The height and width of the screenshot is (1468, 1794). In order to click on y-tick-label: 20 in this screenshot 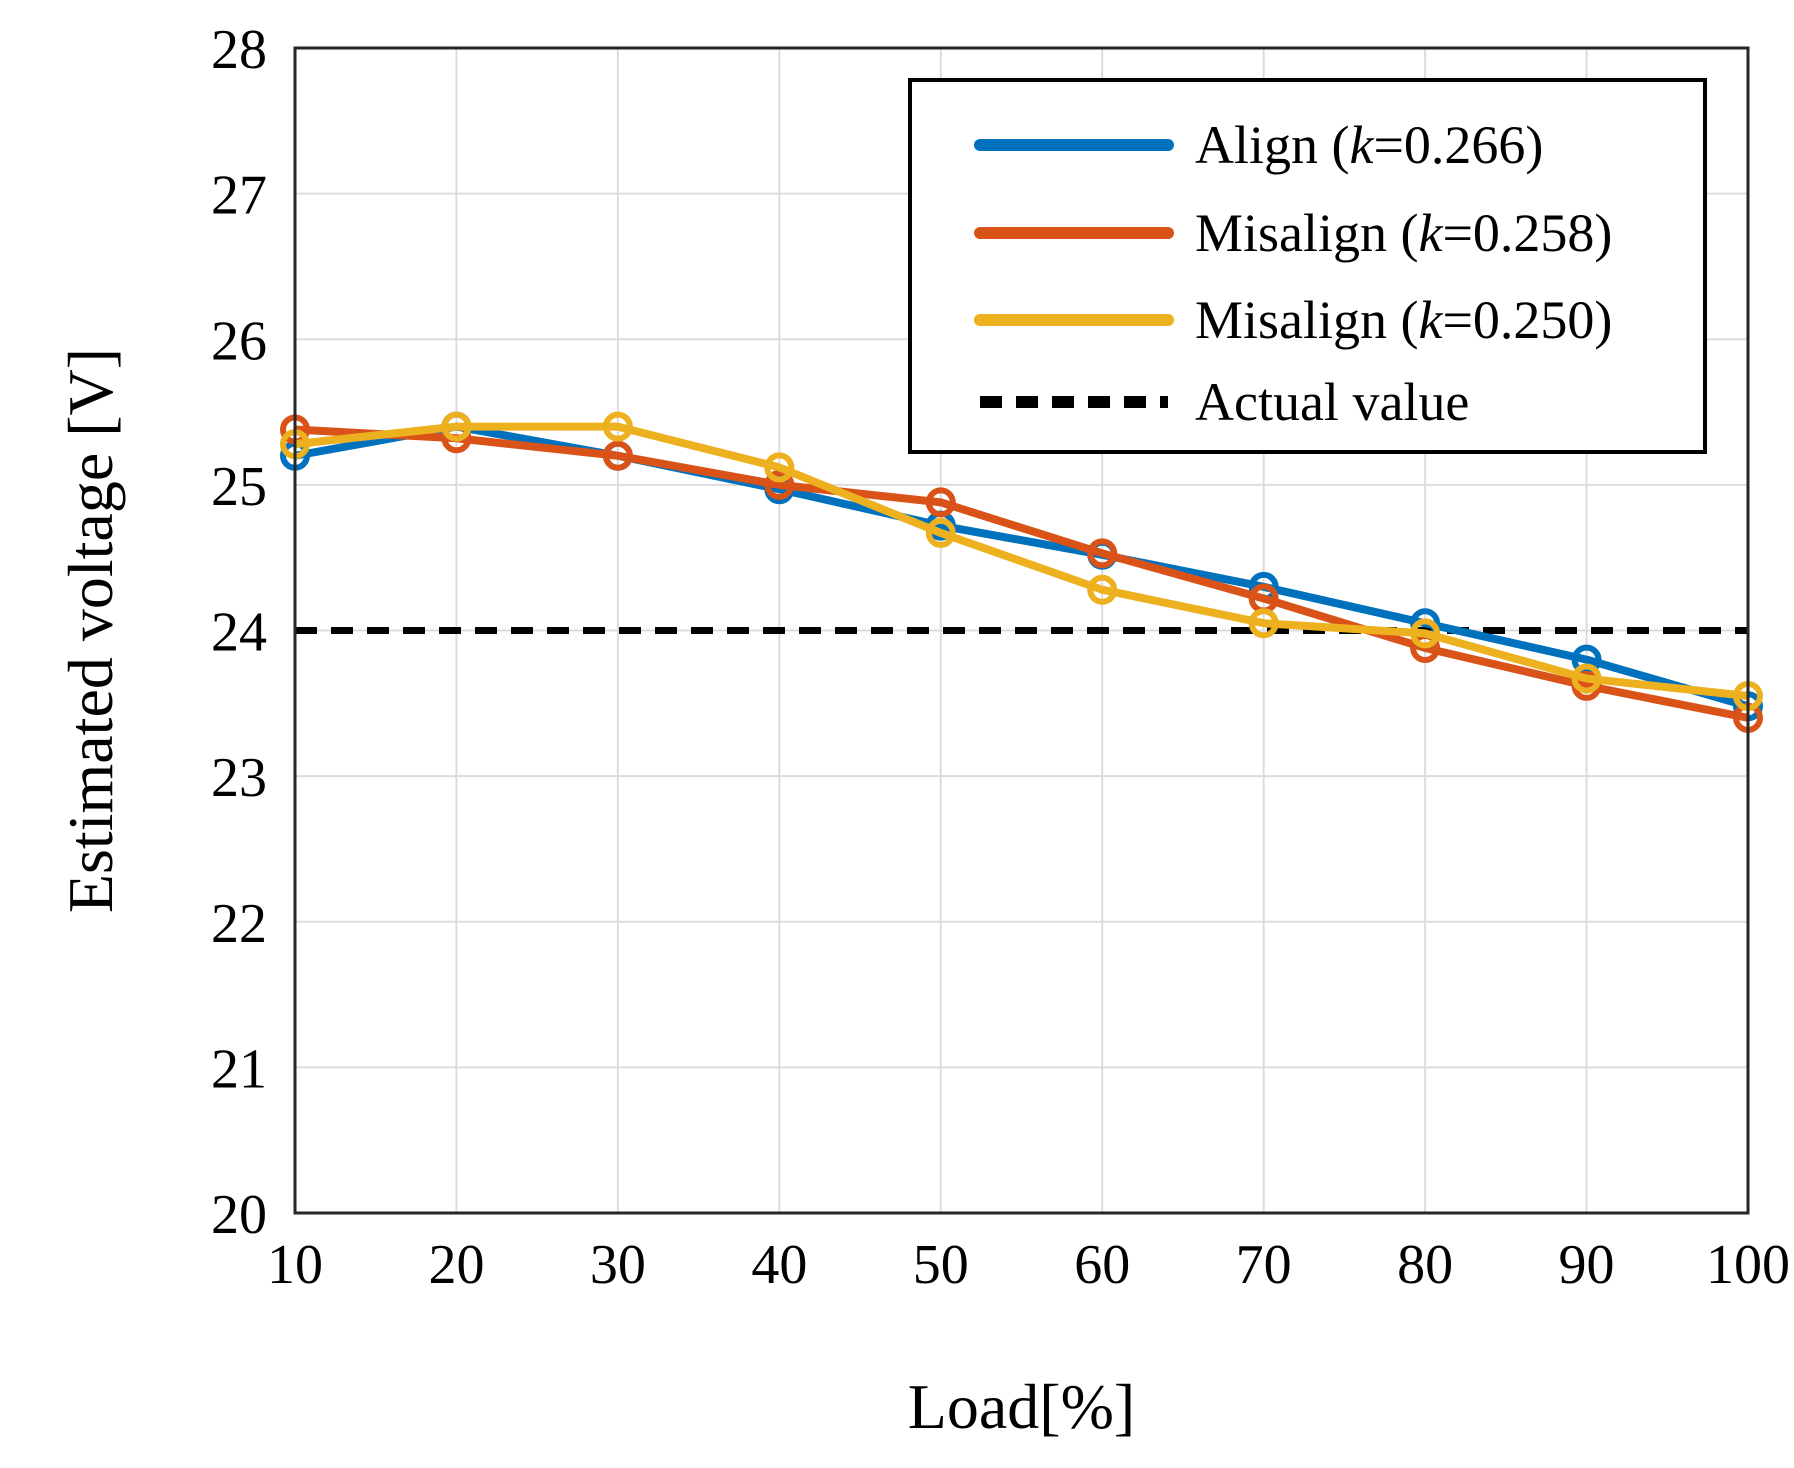, I will do `click(239, 1215)`.